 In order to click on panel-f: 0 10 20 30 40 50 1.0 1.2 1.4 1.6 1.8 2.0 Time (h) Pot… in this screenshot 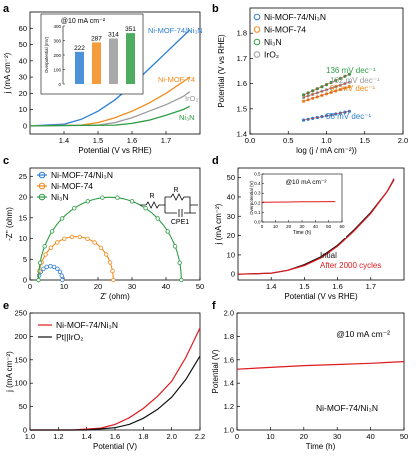, I will do `click(309, 380)`.